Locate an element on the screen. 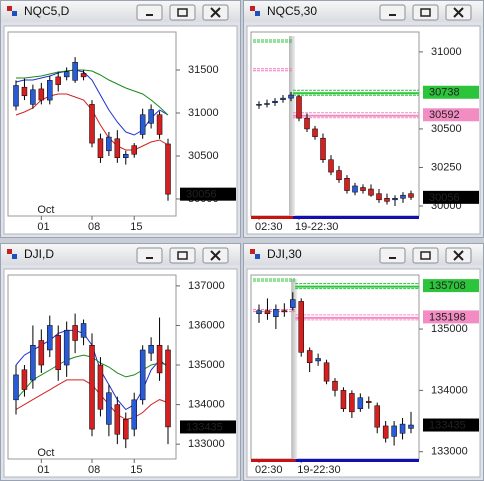 Image resolution: width=484 pixels, height=481 pixels. y-tick-label: 31500 is located at coordinates (203, 70).